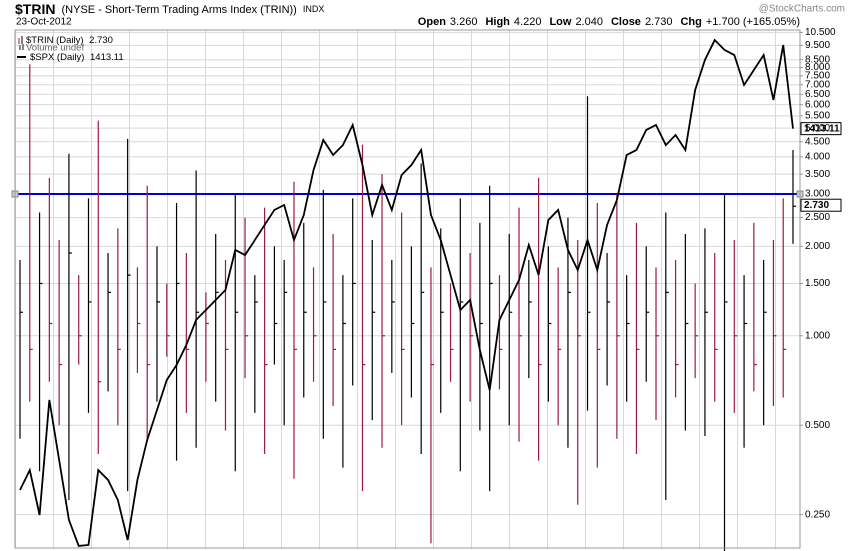 Image resolution: width=852 pixels, height=551 pixels. Describe the element at coordinates (817, 84) in the screenshot. I see `y-tick-label: 7.000` at that location.